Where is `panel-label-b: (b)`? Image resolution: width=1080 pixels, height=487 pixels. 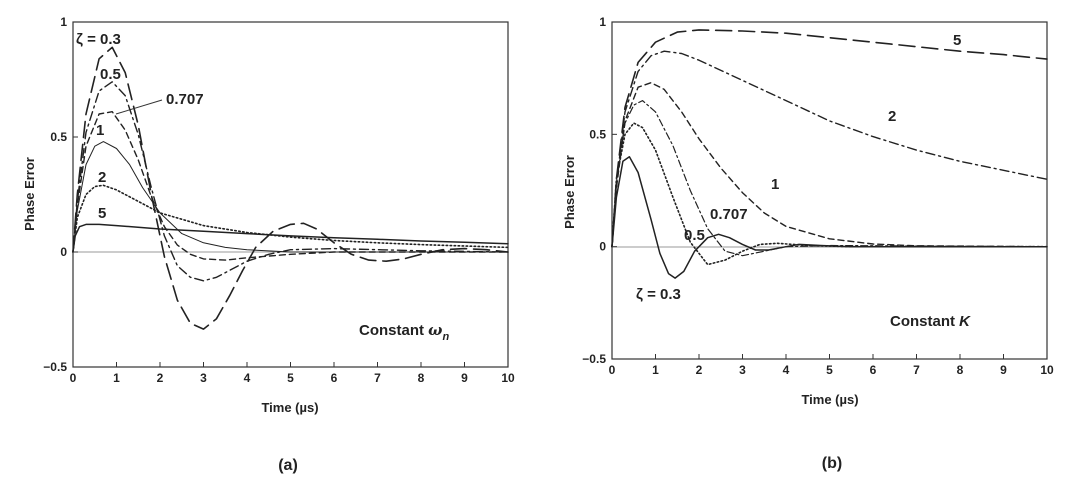
panel-label-b: (b) is located at coordinates (832, 463).